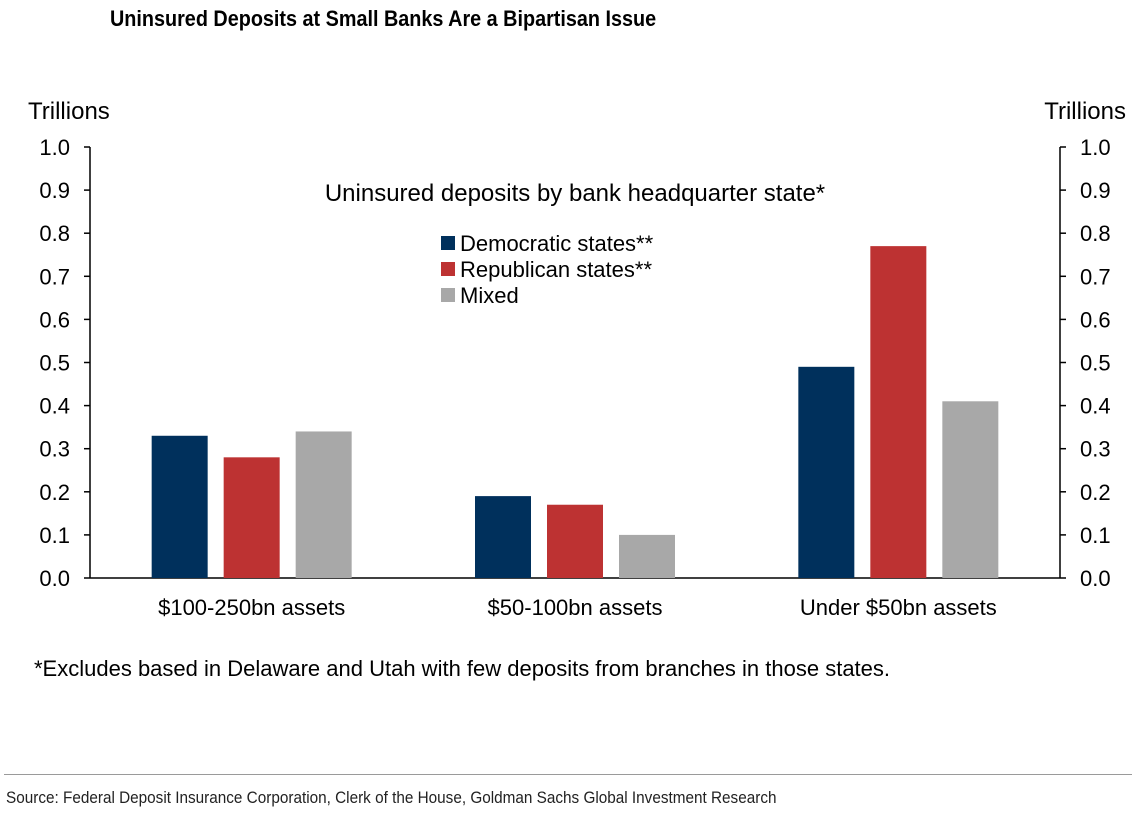 This screenshot has height=818, width=1132. What do you see at coordinates (54, 492) in the screenshot?
I see `y-tick-label-left: 0.2` at bounding box center [54, 492].